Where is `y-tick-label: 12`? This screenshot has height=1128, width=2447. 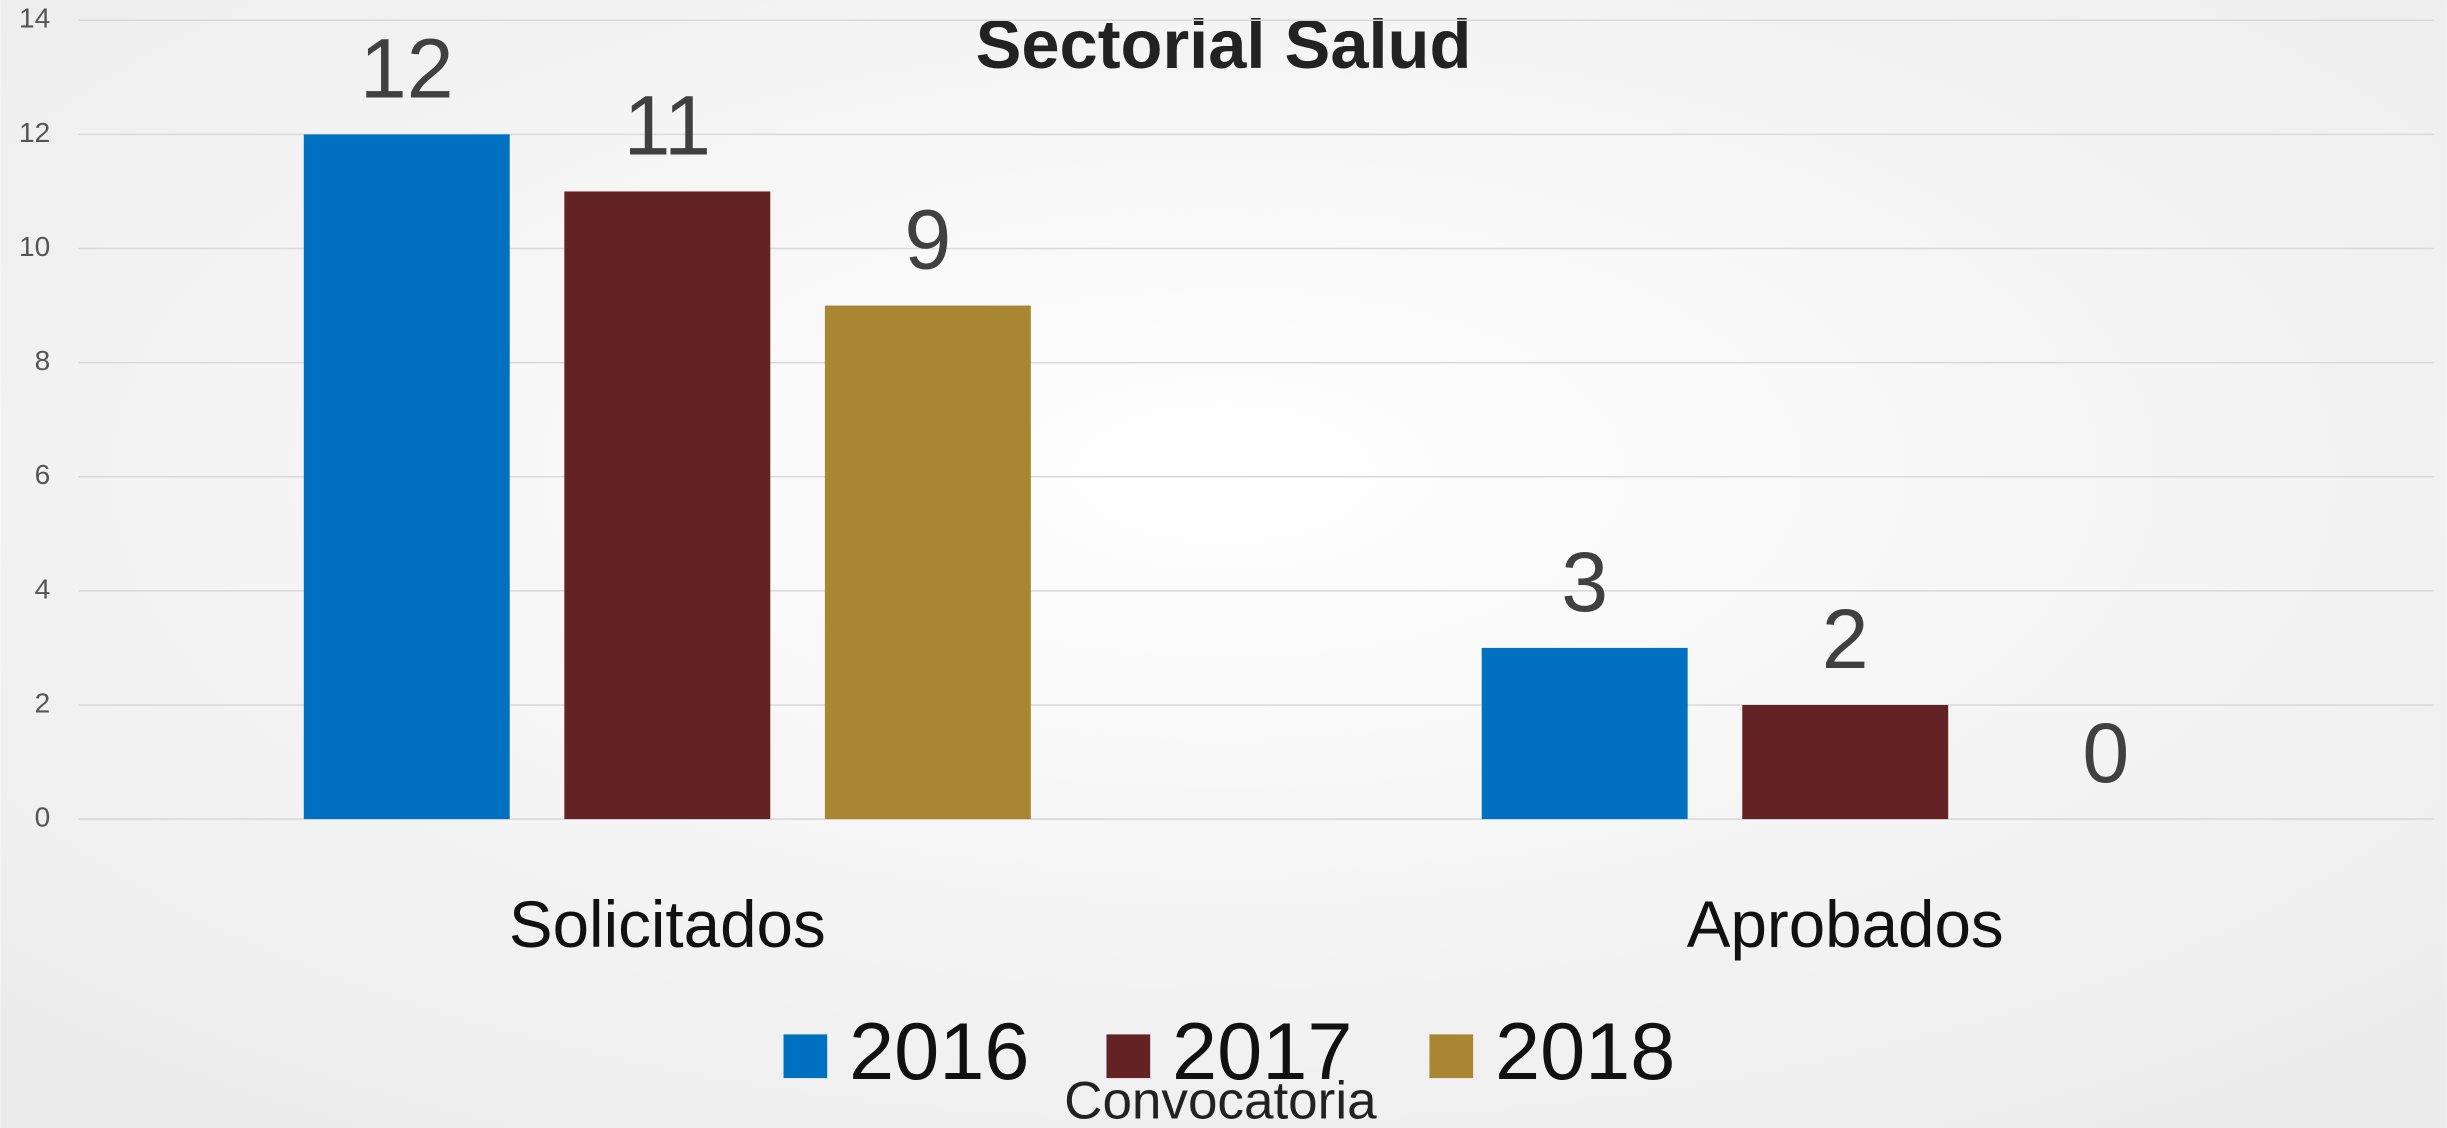
y-tick-label: 12 is located at coordinates (34, 132).